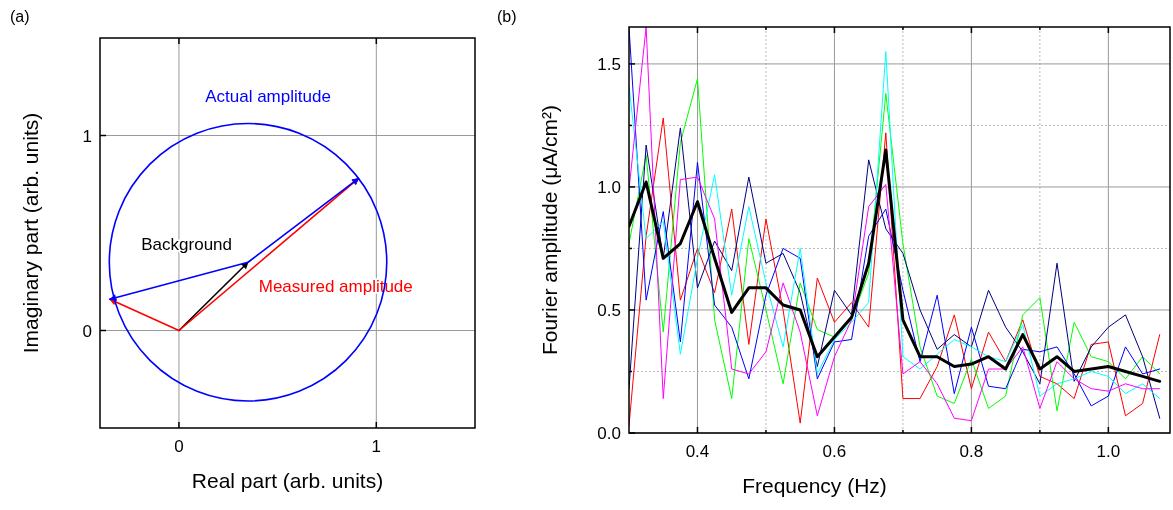 The height and width of the screenshot is (510, 1173). What do you see at coordinates (609, 187) in the screenshot?
I see `y-tick-label: 1.0` at bounding box center [609, 187].